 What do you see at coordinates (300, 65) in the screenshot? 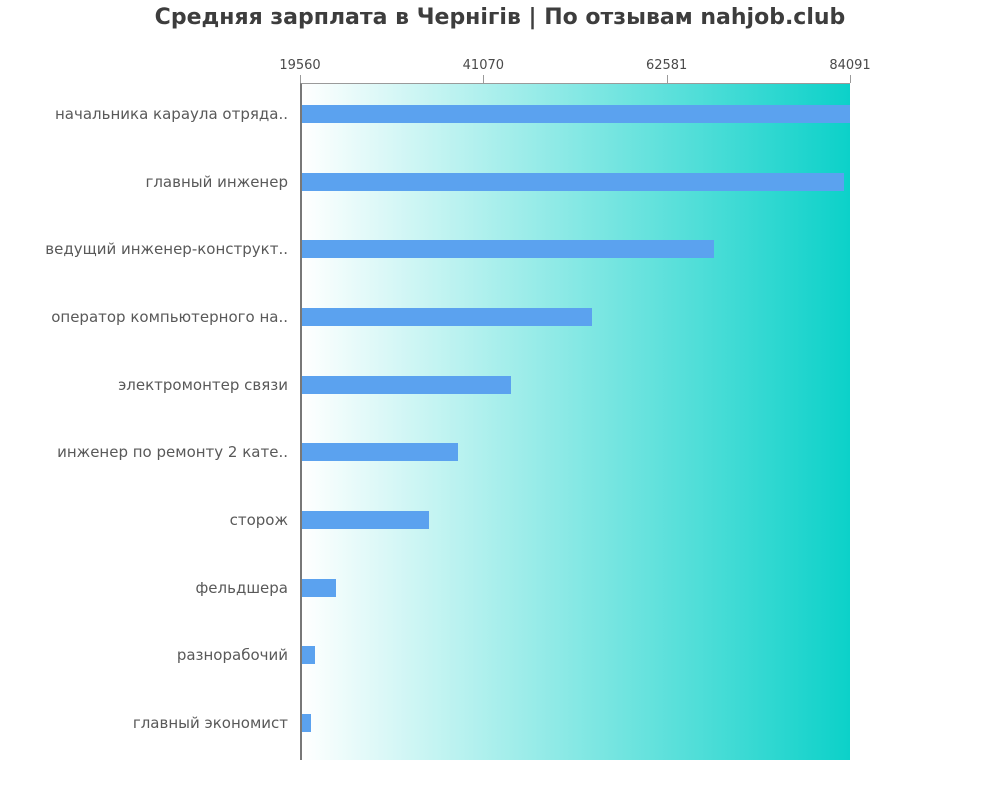
I see `x-tick-label: 19560` at bounding box center [300, 65].